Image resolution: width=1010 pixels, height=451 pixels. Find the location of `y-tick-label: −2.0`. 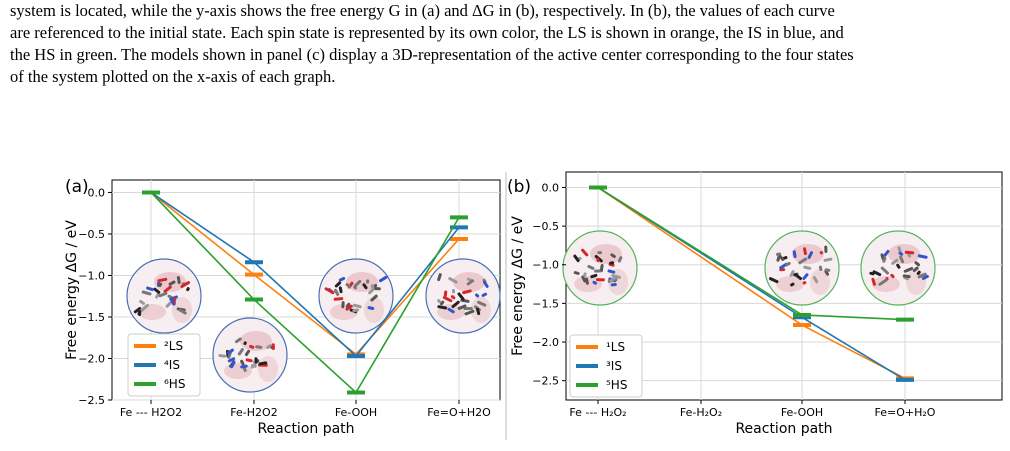

y-tick-label: −2.0 is located at coordinates (545, 342).